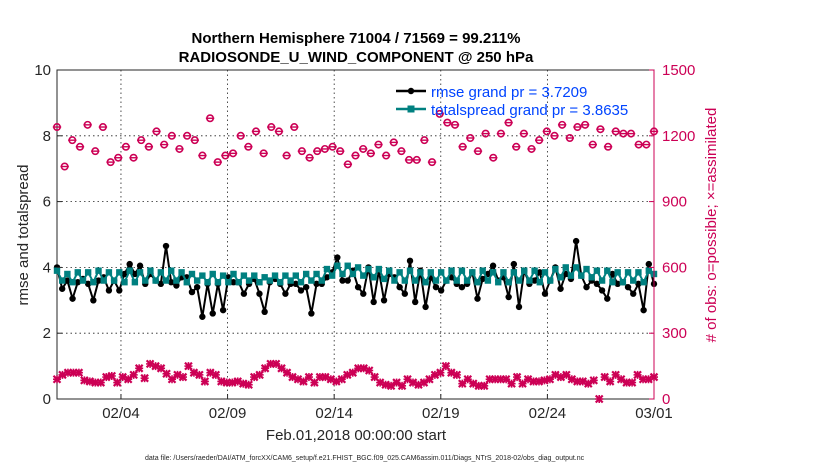  What do you see at coordinates (356, 435) in the screenshot?
I see `x-axis-label: Feb.01,2018 00:00:00 start` at bounding box center [356, 435].